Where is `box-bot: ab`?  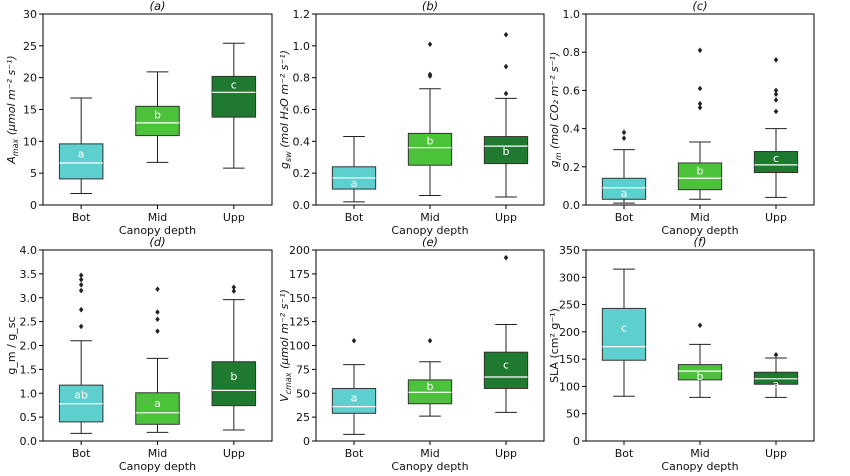
box-bot: ab is located at coordinates (81, 353).